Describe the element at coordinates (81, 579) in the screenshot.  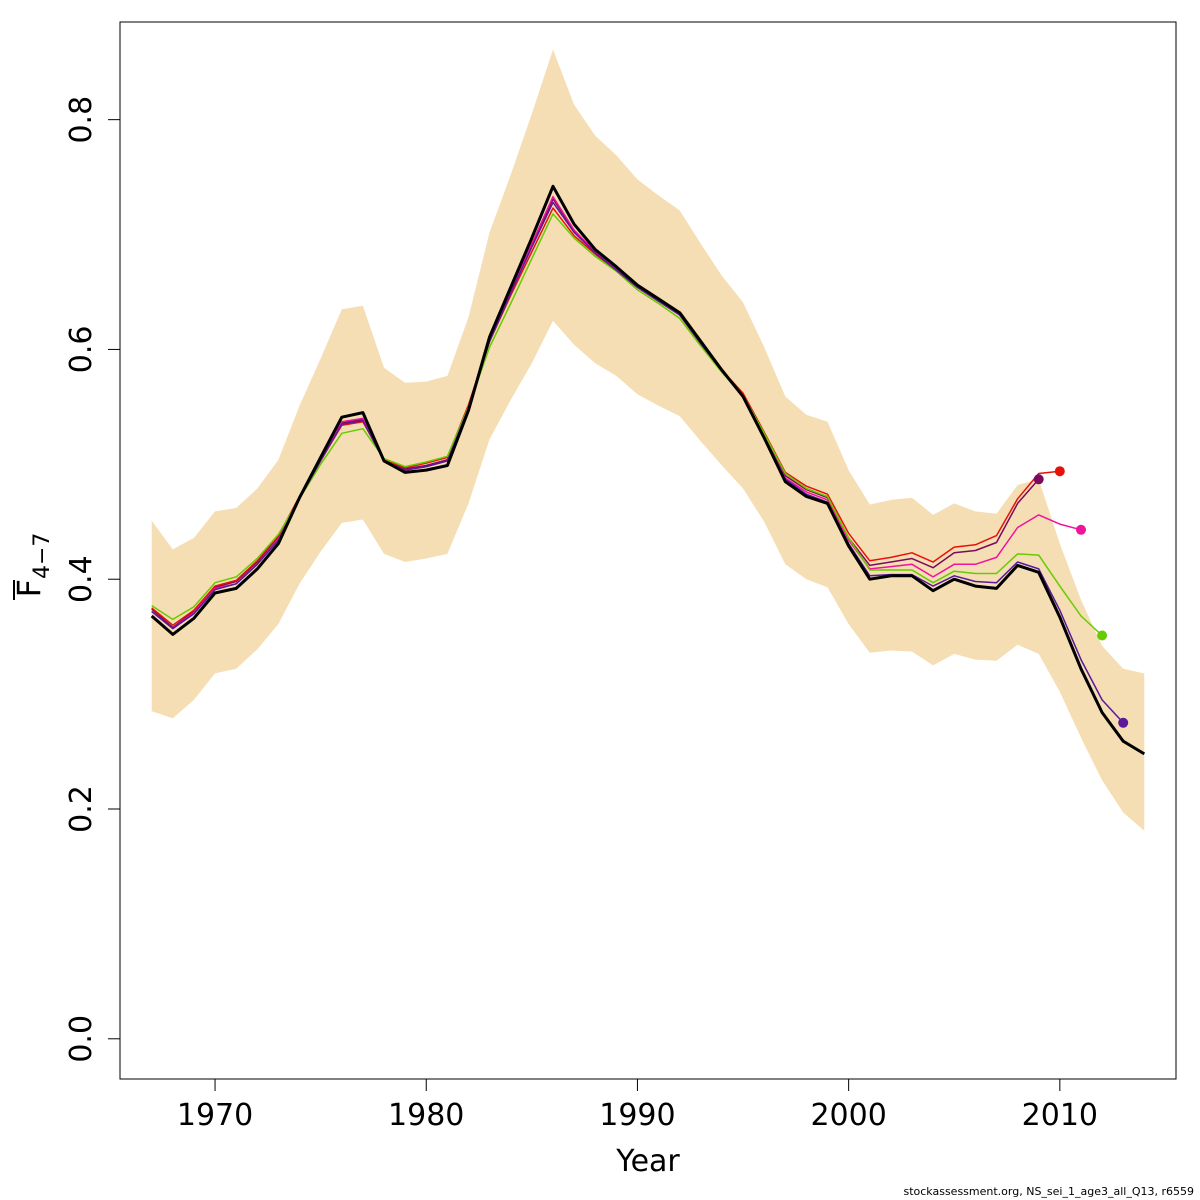
I see `y-tick-label-2: 0.4` at that location.